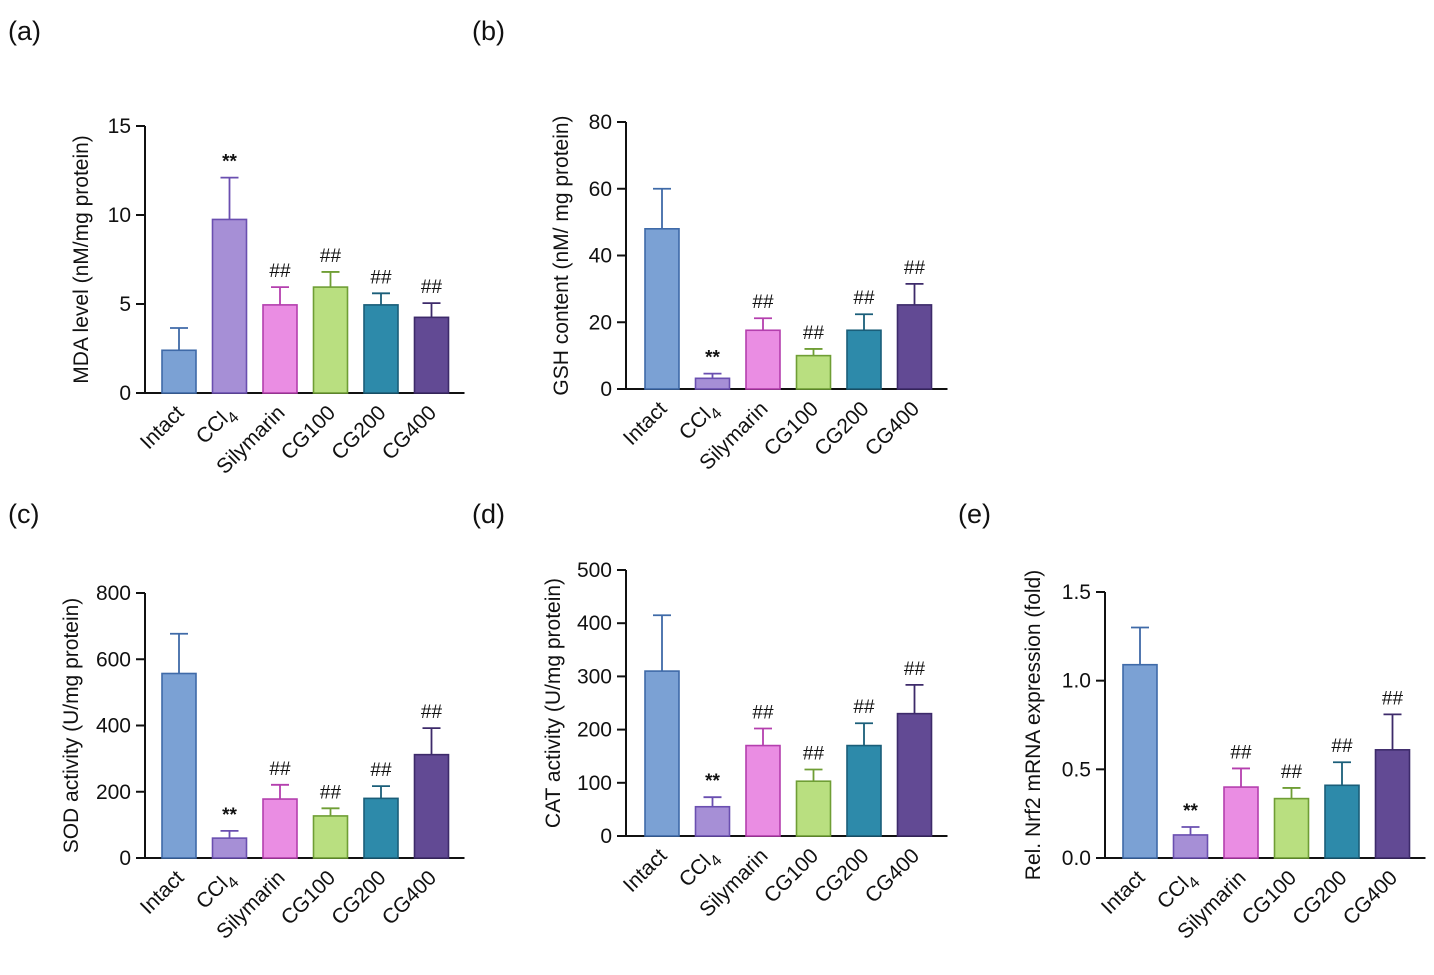 The width and height of the screenshot is (1434, 975). Describe the element at coordinates (488, 514) in the screenshot. I see `panel-label: (d)` at that location.